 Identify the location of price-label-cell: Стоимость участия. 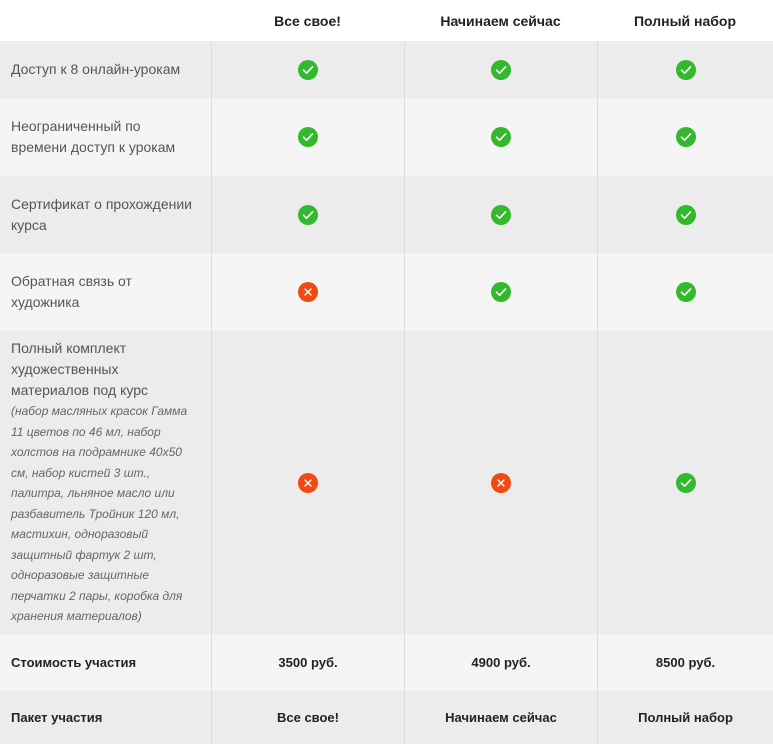
(105, 662).